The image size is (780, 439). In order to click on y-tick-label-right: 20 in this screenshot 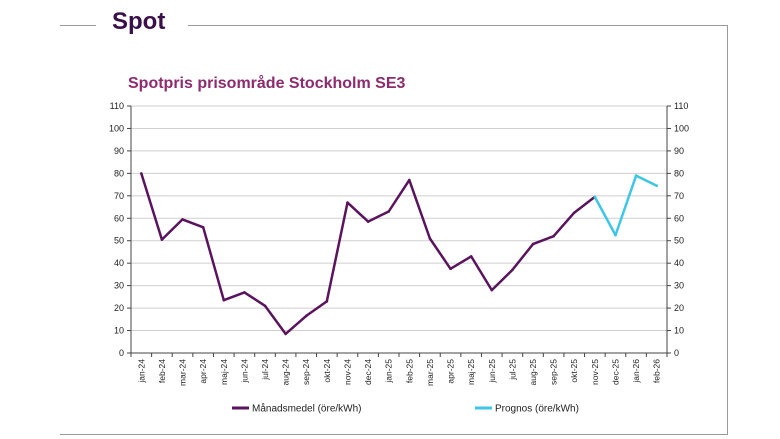, I will do `click(679, 308)`.